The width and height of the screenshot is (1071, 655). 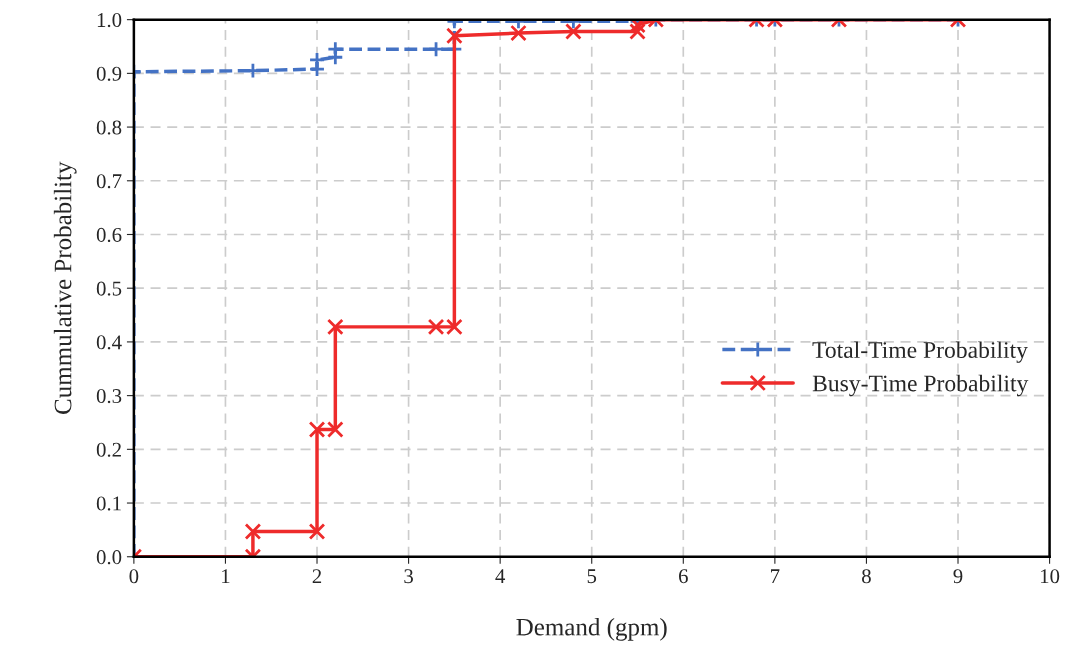 I want to click on legend-label: Busy-Time Probability, so click(x=920, y=385).